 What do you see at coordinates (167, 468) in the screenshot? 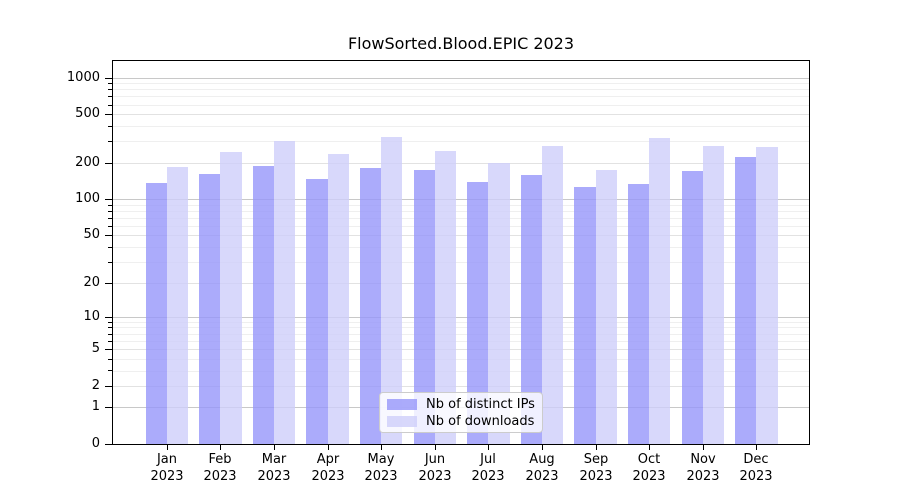
I see `x-tick-label-jan: Jan 2023` at bounding box center [167, 468].